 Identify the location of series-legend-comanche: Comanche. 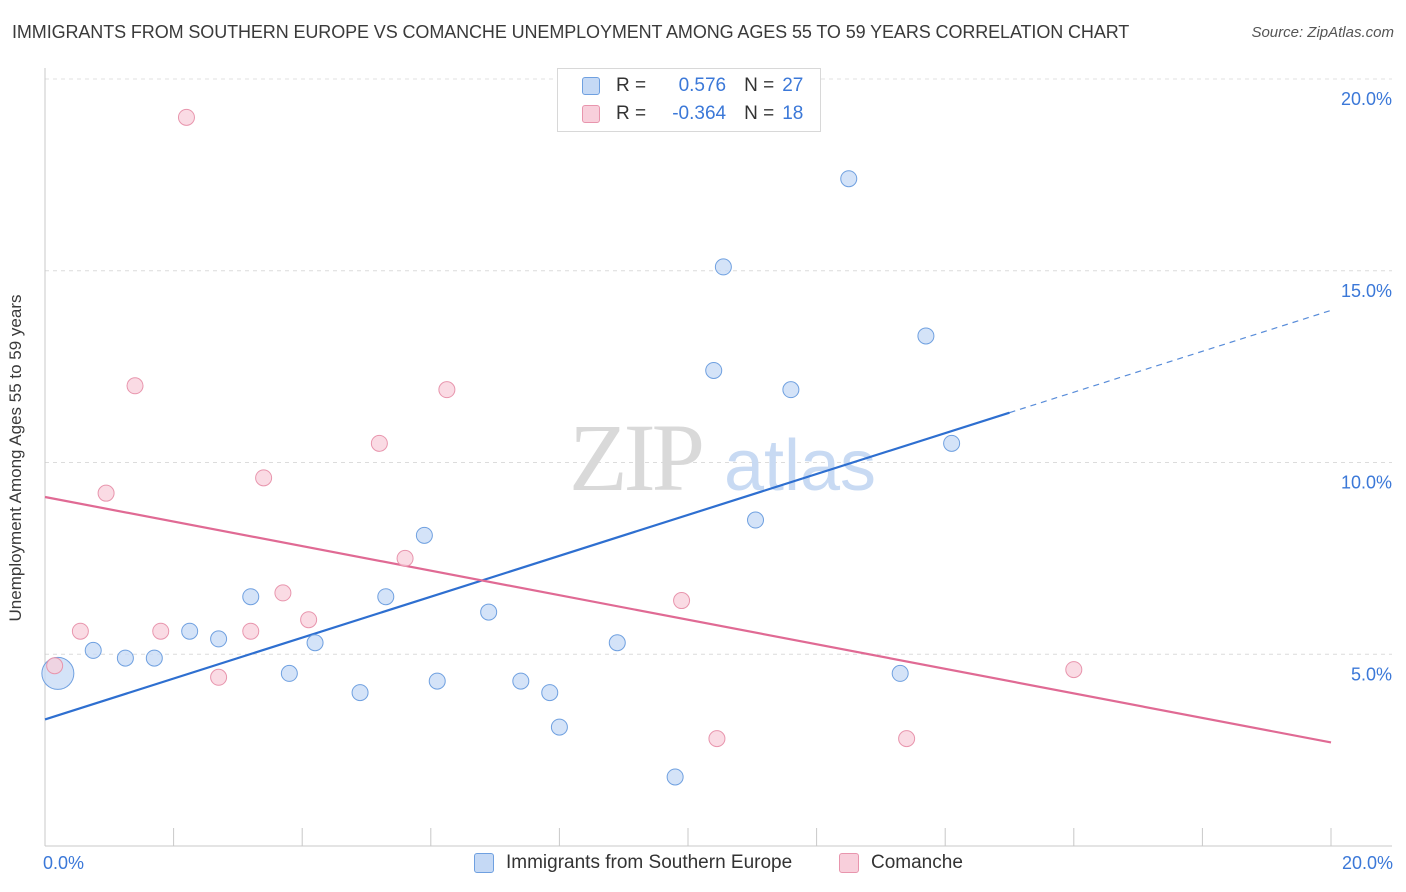
(901, 863).